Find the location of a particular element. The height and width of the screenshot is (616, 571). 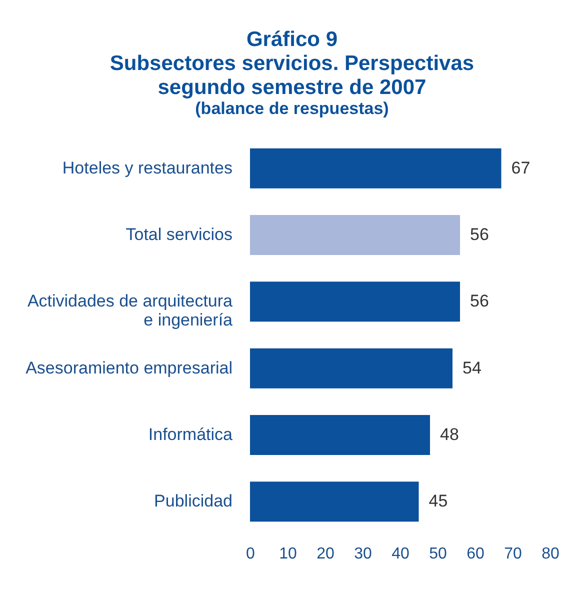

x-tick-label: 60 is located at coordinates (475, 554).